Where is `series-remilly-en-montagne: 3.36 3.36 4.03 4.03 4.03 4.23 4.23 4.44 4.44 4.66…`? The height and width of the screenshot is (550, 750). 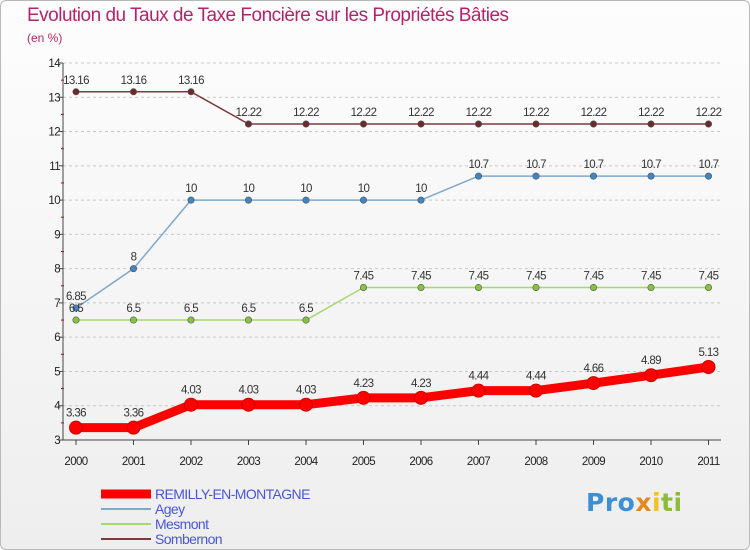
series-remilly-en-montagne: 3.36 3.36 4.03 4.03 4.03 4.23 4.23 4.44 4.44 4.66… is located at coordinates (392, 391).